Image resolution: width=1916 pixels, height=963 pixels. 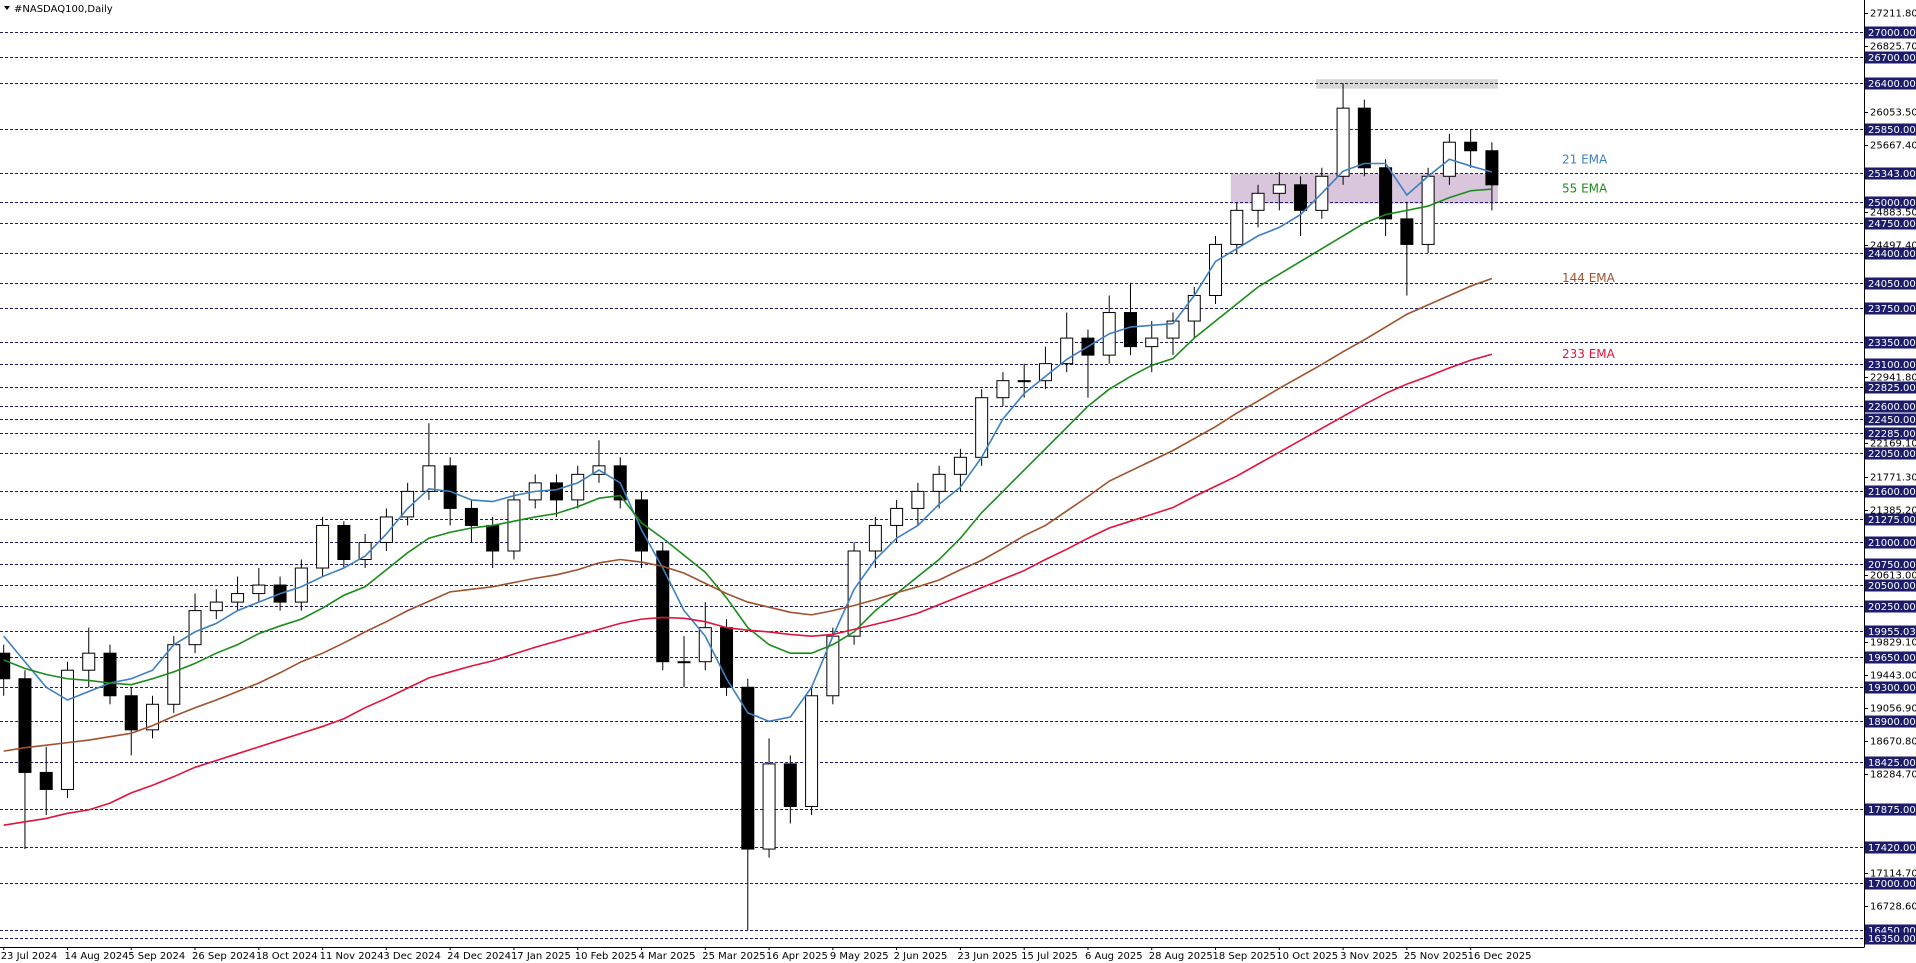 I want to click on x-tick-label: 10 Oct 2025, so click(x=1307, y=956).